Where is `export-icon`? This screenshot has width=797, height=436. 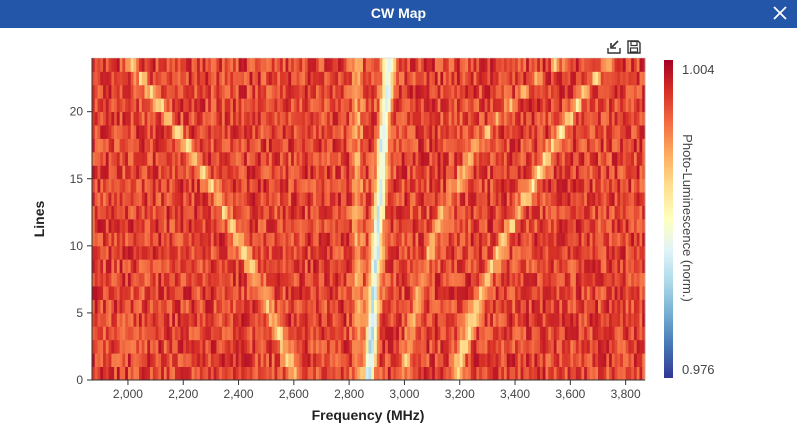 export-icon is located at coordinates (614, 47).